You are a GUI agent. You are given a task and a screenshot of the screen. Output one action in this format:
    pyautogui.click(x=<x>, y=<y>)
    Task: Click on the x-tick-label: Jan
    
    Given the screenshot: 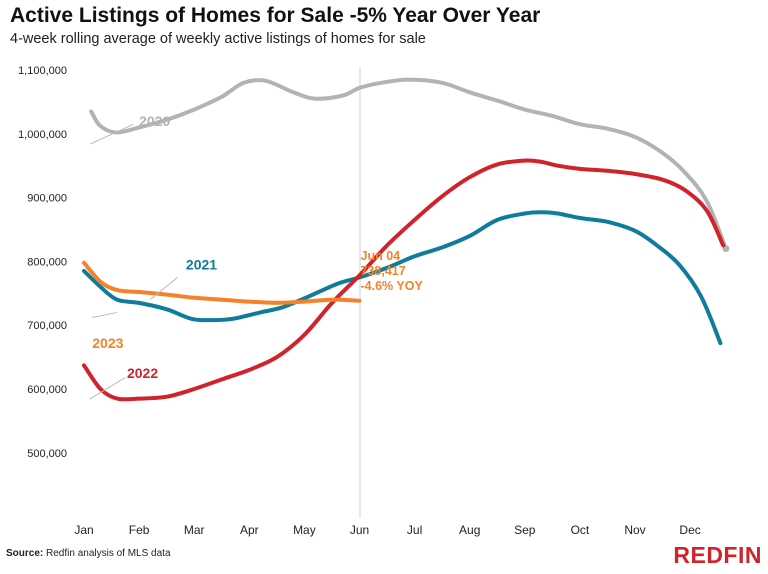 What is the action you would take?
    pyautogui.click(x=83, y=530)
    